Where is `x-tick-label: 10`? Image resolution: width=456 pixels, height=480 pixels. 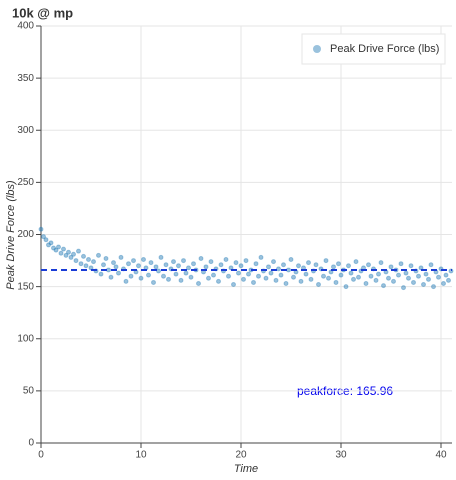 x-tick-label: 10 is located at coordinates (141, 455).